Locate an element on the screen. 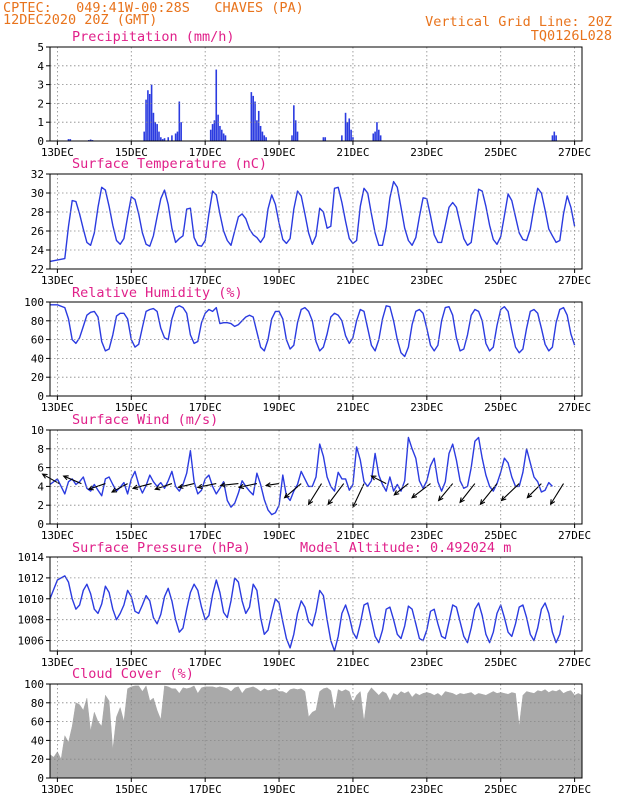 The width and height of the screenshot is (618, 800). y-tick-label: 4 is located at coordinates (40, 486).